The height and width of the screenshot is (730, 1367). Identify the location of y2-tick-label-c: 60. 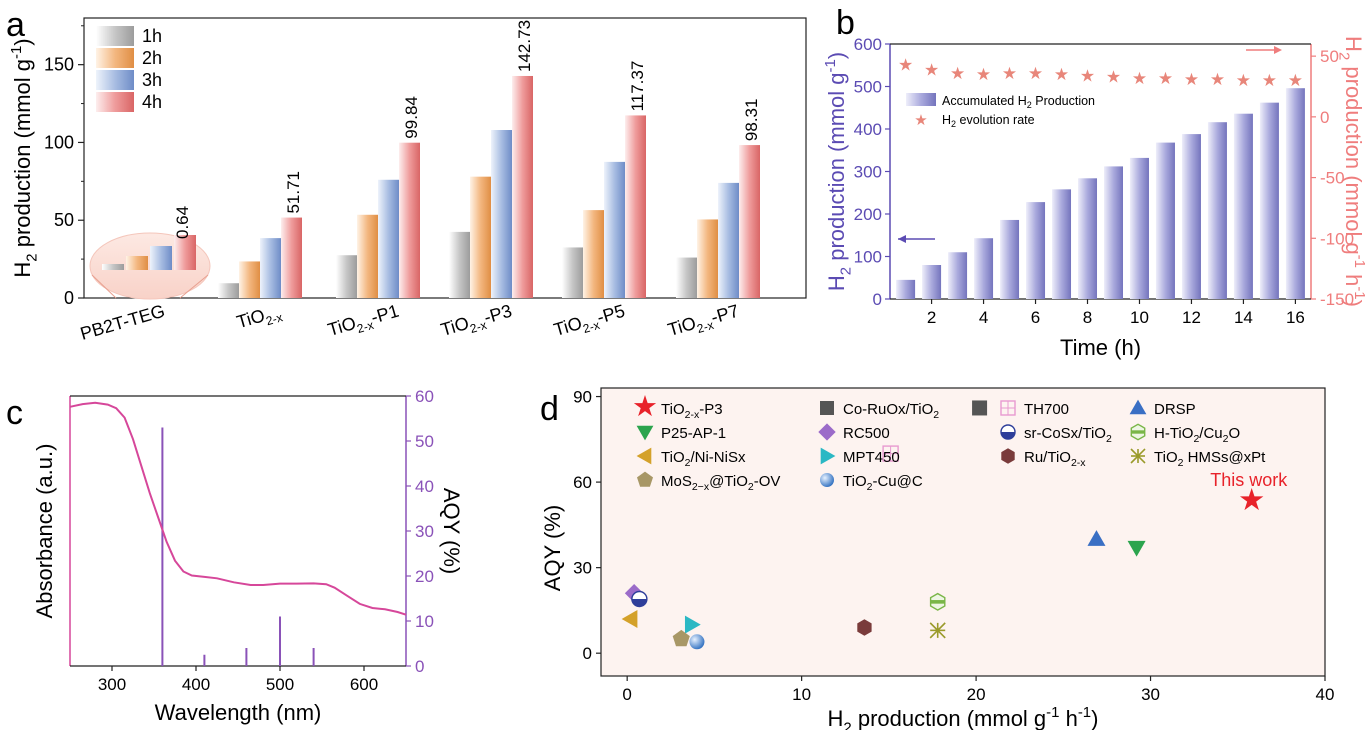
(424, 396).